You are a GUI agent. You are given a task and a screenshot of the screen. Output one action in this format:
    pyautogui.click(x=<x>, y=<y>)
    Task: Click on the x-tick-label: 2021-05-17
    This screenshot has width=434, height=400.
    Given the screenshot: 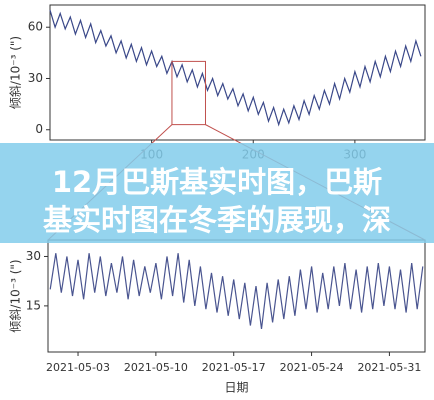 What is the action you would take?
    pyautogui.click(x=234, y=367)
    